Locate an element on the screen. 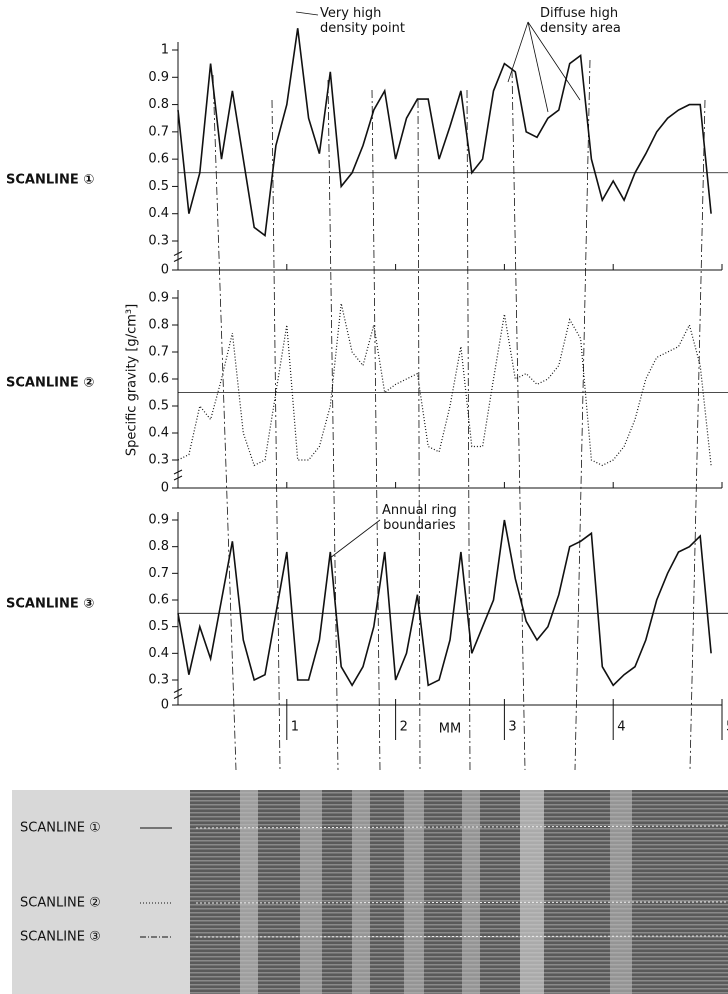 The image size is (728, 994). photo-label: SCANLINE ② is located at coordinates (60, 903).